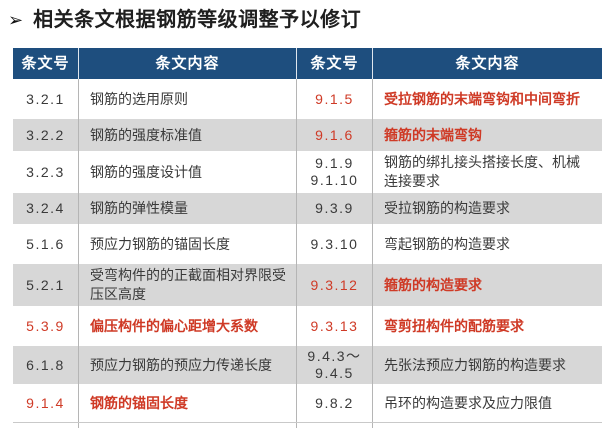 The height and width of the screenshot is (428, 611). Describe the element at coordinates (487, 425) in the screenshot. I see `clause-content-right` at that location.